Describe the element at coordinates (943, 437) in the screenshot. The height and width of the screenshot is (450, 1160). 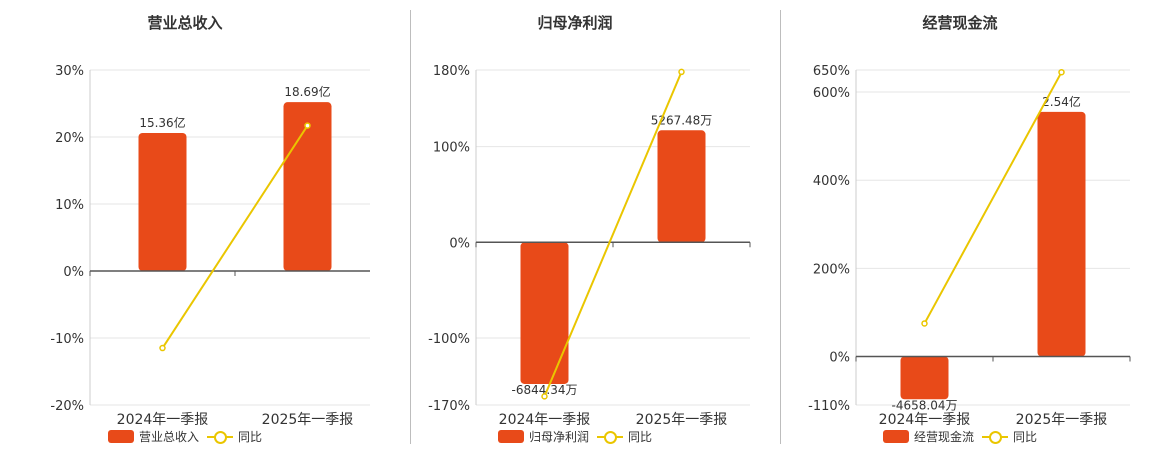
I see `legend-bar-label: 经营现金流` at that location.